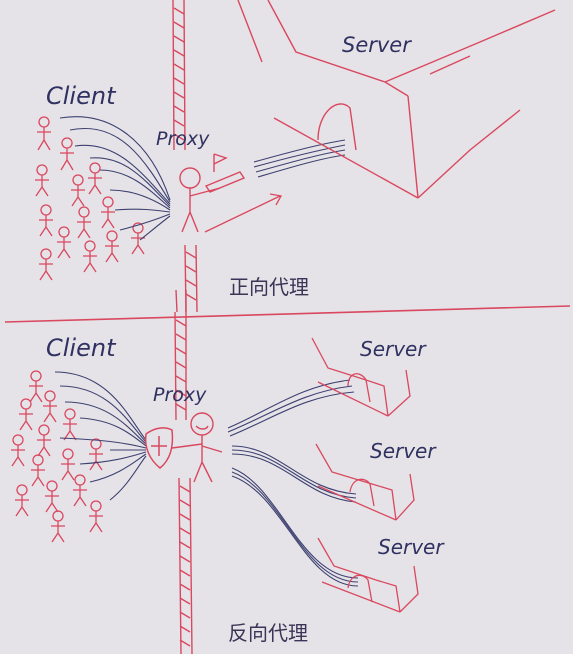 This screenshot has height=654, width=573. I want to click on reverse-client-crowd, so click(57, 456).